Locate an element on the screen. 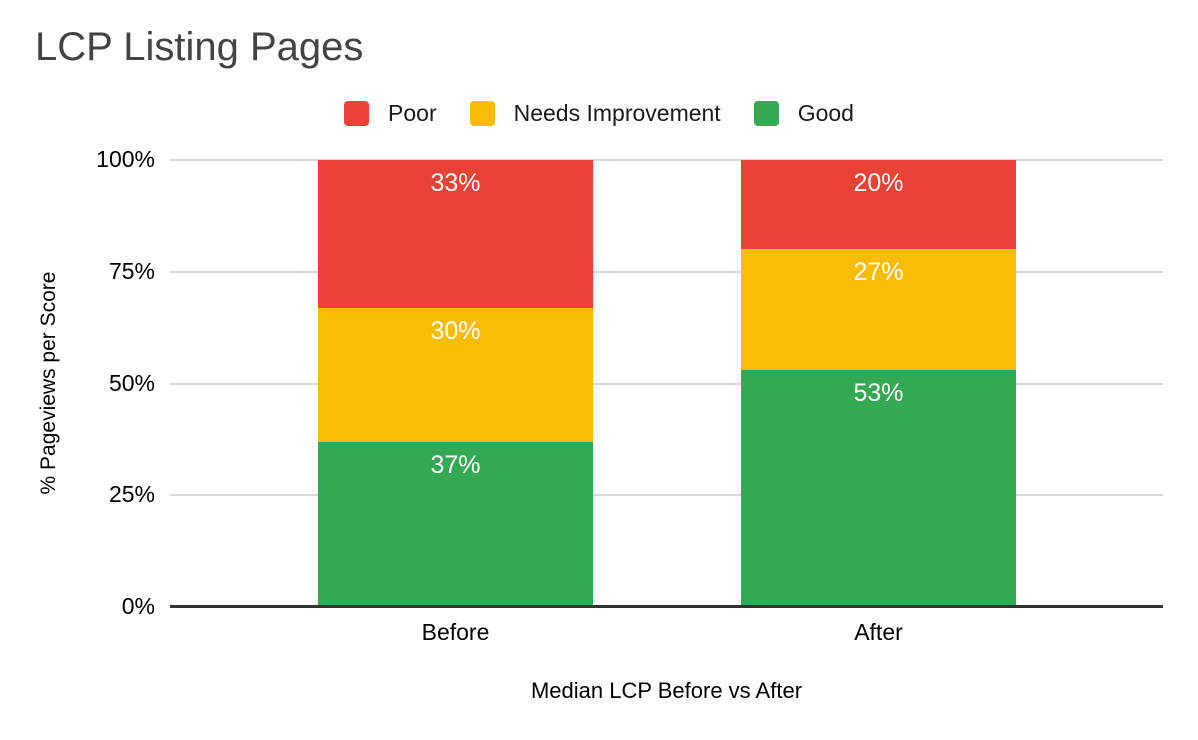 The width and height of the screenshot is (1198, 740). bar-after: 20% 27% 53% is located at coordinates (878, 383).